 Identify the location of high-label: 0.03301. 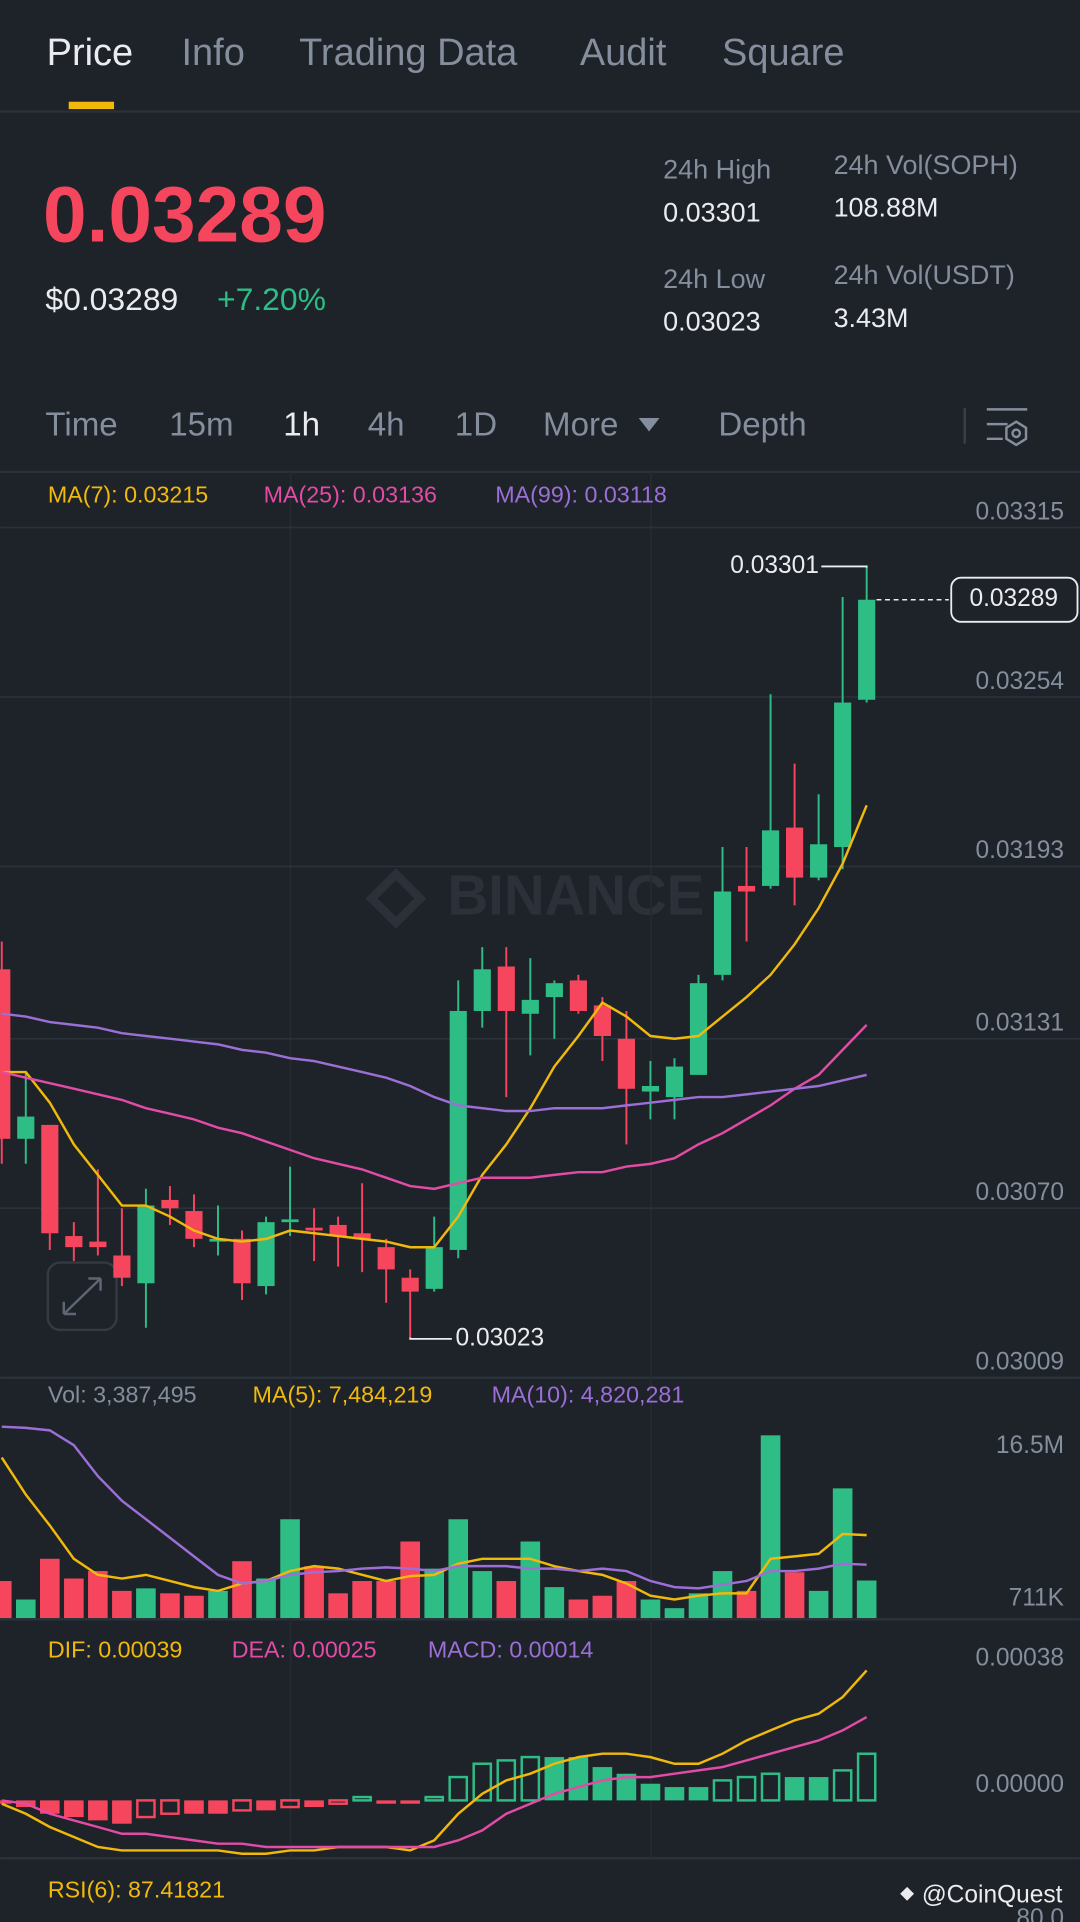
(774, 565).